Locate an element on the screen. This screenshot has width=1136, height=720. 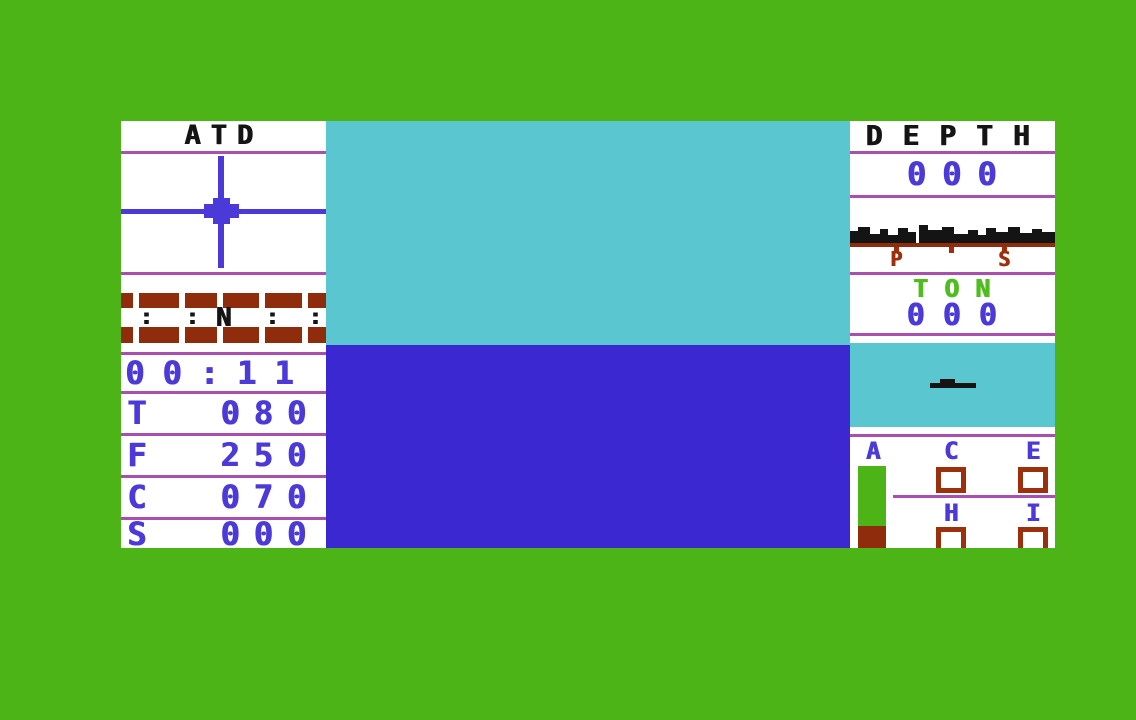
compass-strip: : : : : N is located at coordinates (223, 318).